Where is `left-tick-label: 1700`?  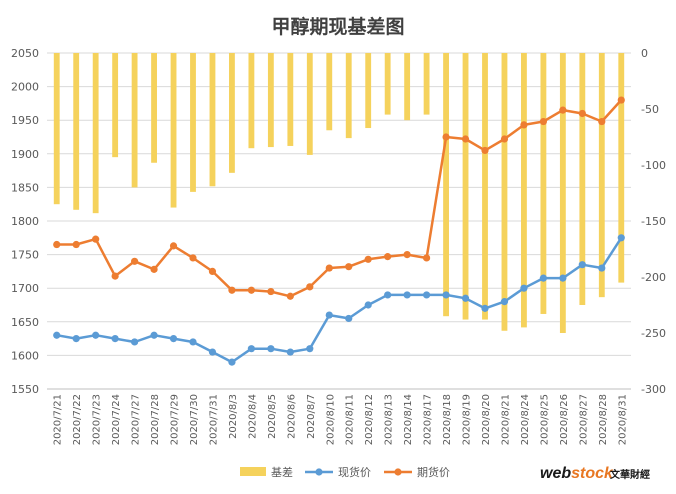
left-tick-label: 1700 is located at coordinates (25, 288).